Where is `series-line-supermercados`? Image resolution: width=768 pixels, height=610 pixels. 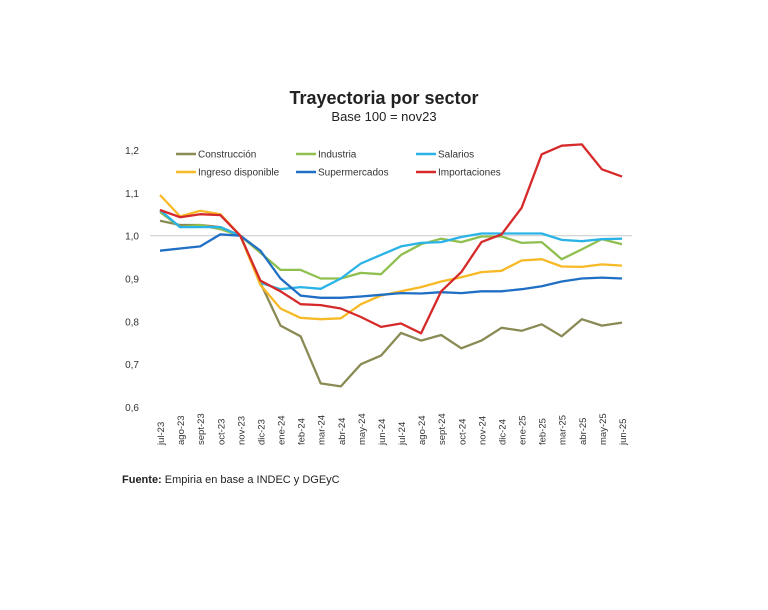 series-line-supermercados is located at coordinates (391, 266).